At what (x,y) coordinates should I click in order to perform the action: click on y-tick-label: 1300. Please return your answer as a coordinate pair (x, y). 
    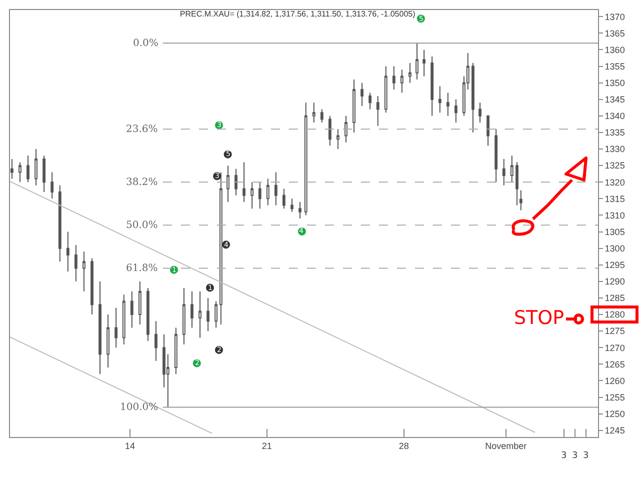
    Looking at the image, I should click on (614, 248).